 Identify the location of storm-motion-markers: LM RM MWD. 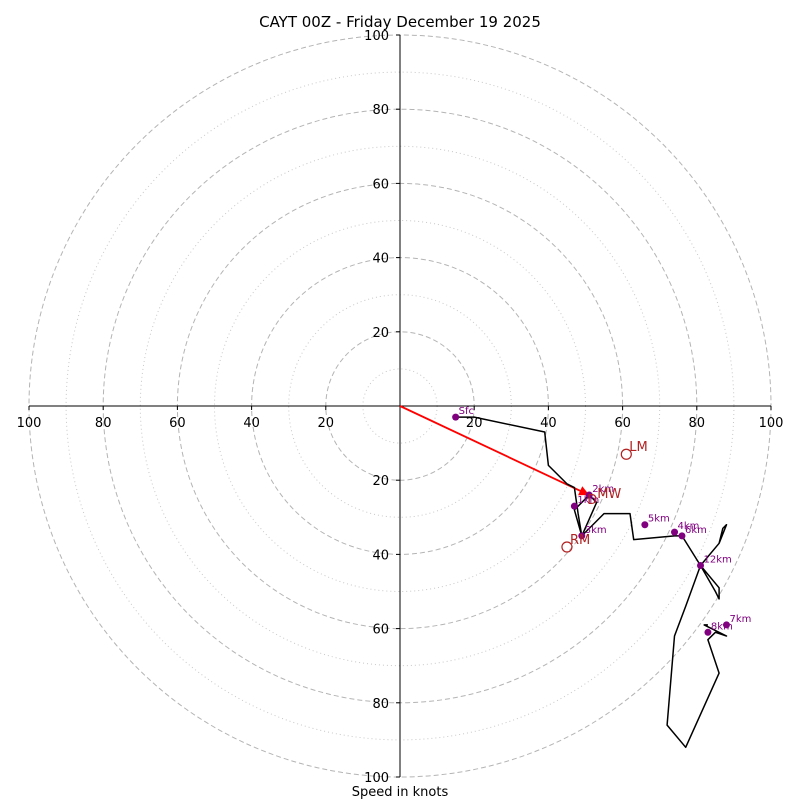
(604, 496).